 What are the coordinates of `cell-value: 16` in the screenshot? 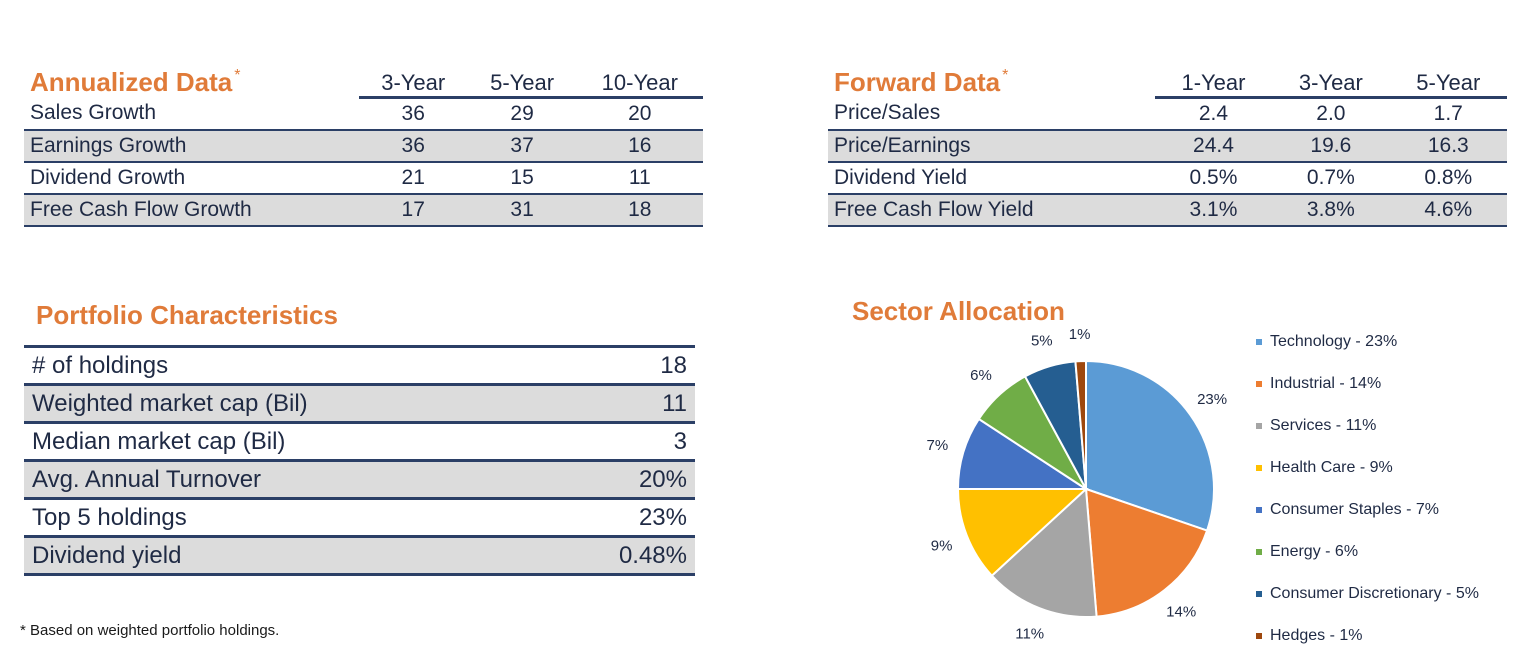 It's located at (639, 146).